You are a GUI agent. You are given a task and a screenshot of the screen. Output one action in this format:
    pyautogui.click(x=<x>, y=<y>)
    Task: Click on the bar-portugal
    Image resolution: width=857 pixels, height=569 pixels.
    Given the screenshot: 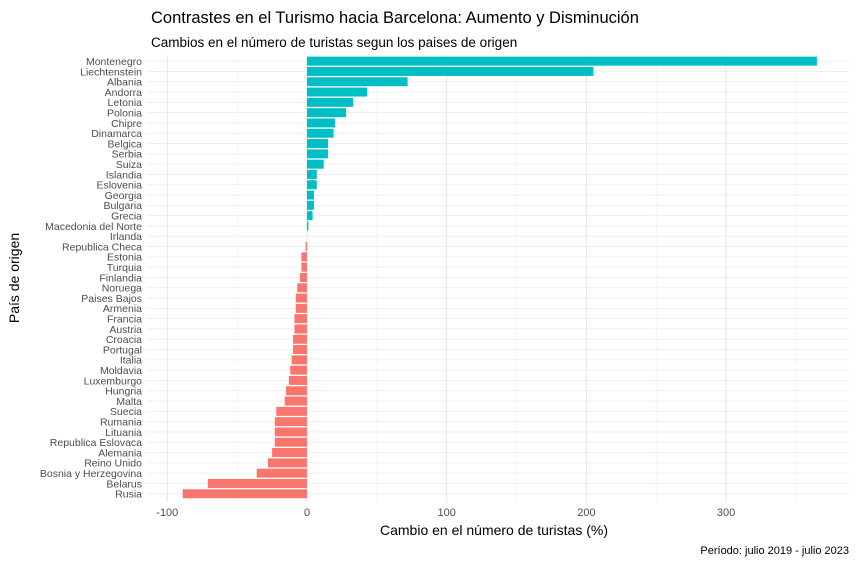 What is the action you would take?
    pyautogui.click(x=300, y=350)
    